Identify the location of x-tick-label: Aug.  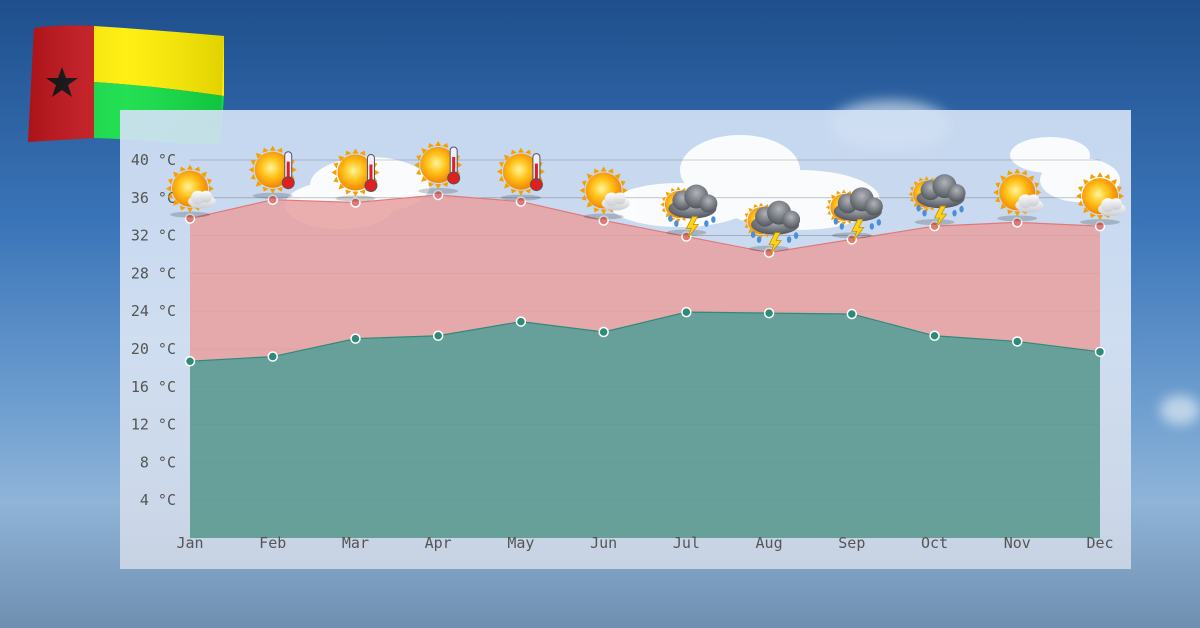
(769, 543).